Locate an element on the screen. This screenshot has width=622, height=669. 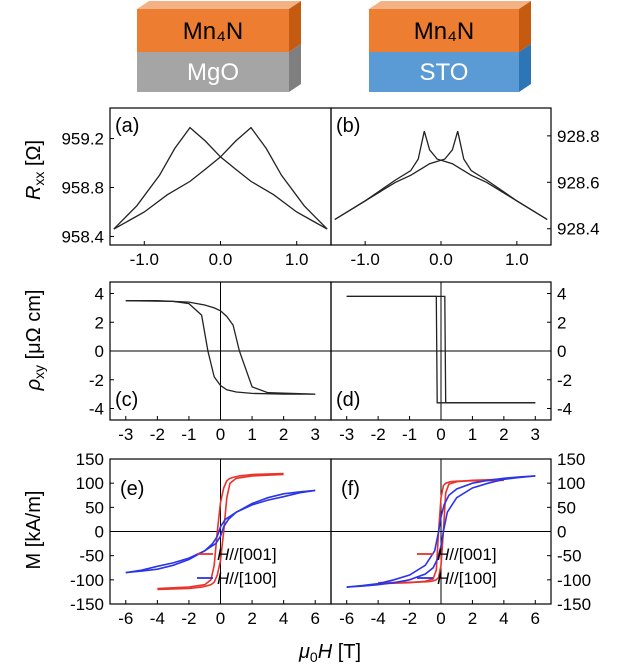
ytick-label-e-6: 150 is located at coordinates (90, 459).